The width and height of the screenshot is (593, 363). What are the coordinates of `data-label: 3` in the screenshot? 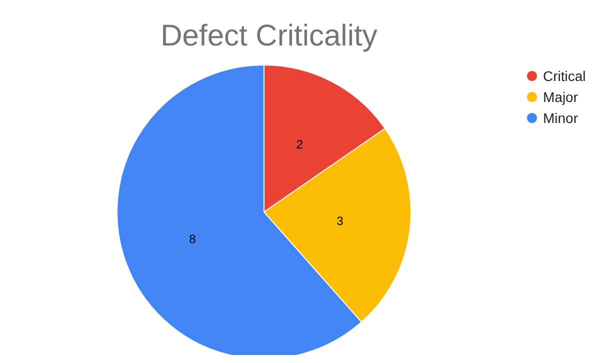 It's located at (340, 221).